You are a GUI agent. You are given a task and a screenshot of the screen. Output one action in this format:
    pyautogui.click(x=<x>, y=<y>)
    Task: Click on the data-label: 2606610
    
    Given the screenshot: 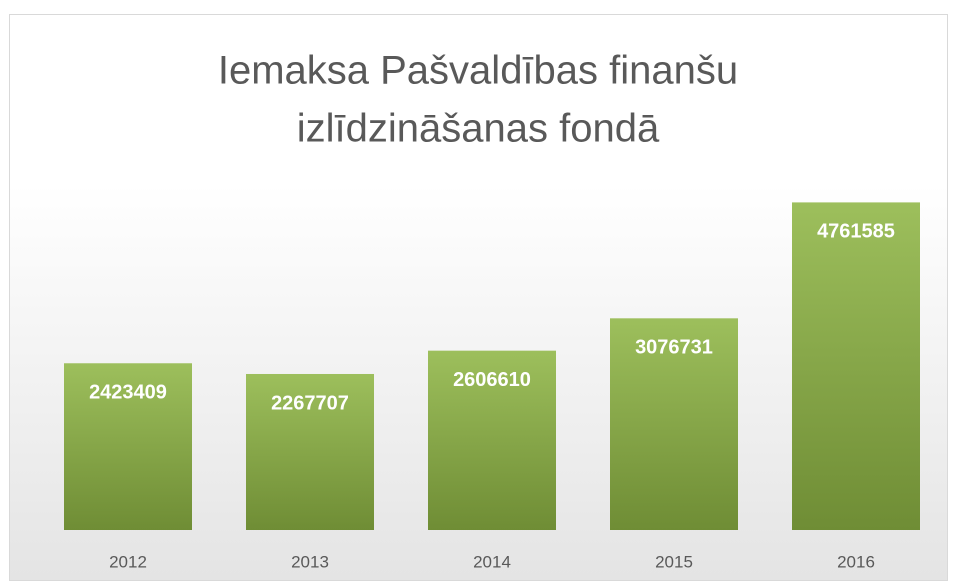 What is the action you would take?
    pyautogui.click(x=492, y=380)
    